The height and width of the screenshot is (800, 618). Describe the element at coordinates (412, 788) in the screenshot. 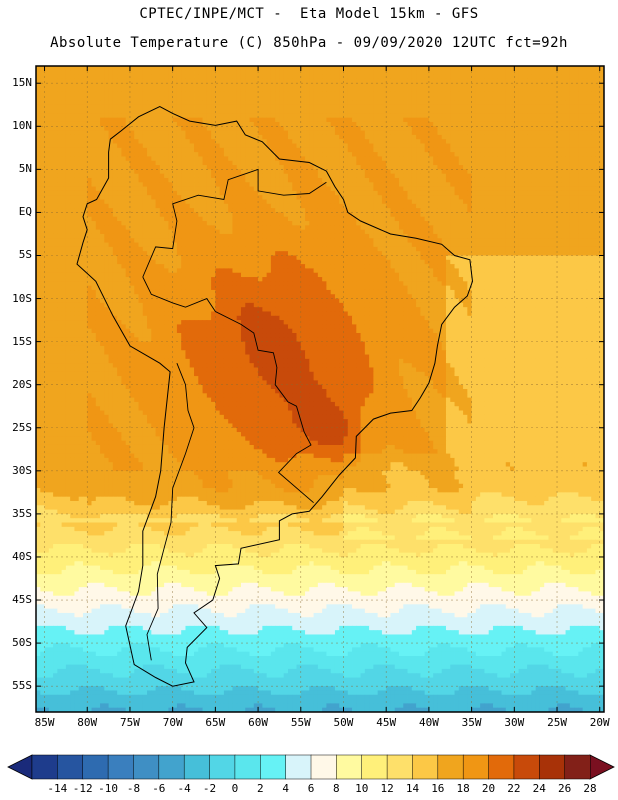

I see `colorbar-label: 14` at that location.